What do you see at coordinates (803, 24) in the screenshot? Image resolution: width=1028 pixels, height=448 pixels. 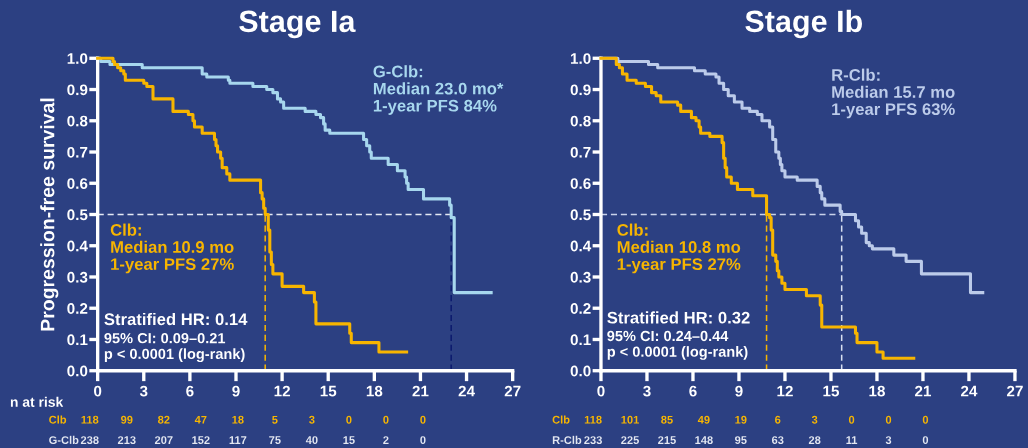 I see `chart-title: Stage Ib` at bounding box center [803, 24].